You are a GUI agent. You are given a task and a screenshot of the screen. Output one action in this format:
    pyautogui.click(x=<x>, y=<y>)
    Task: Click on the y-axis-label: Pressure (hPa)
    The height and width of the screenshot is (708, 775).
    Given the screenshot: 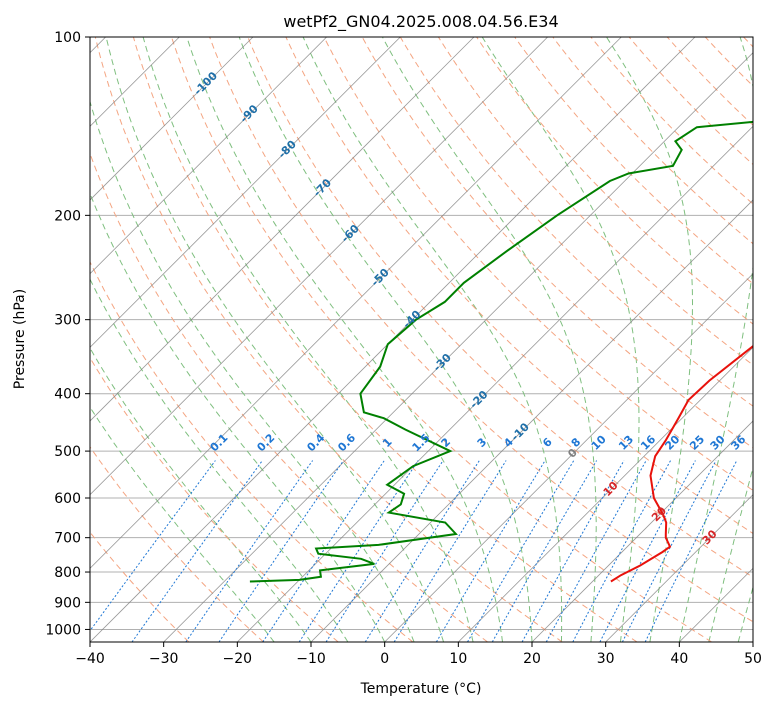 What is the action you would take?
    pyautogui.click(x=20, y=339)
    